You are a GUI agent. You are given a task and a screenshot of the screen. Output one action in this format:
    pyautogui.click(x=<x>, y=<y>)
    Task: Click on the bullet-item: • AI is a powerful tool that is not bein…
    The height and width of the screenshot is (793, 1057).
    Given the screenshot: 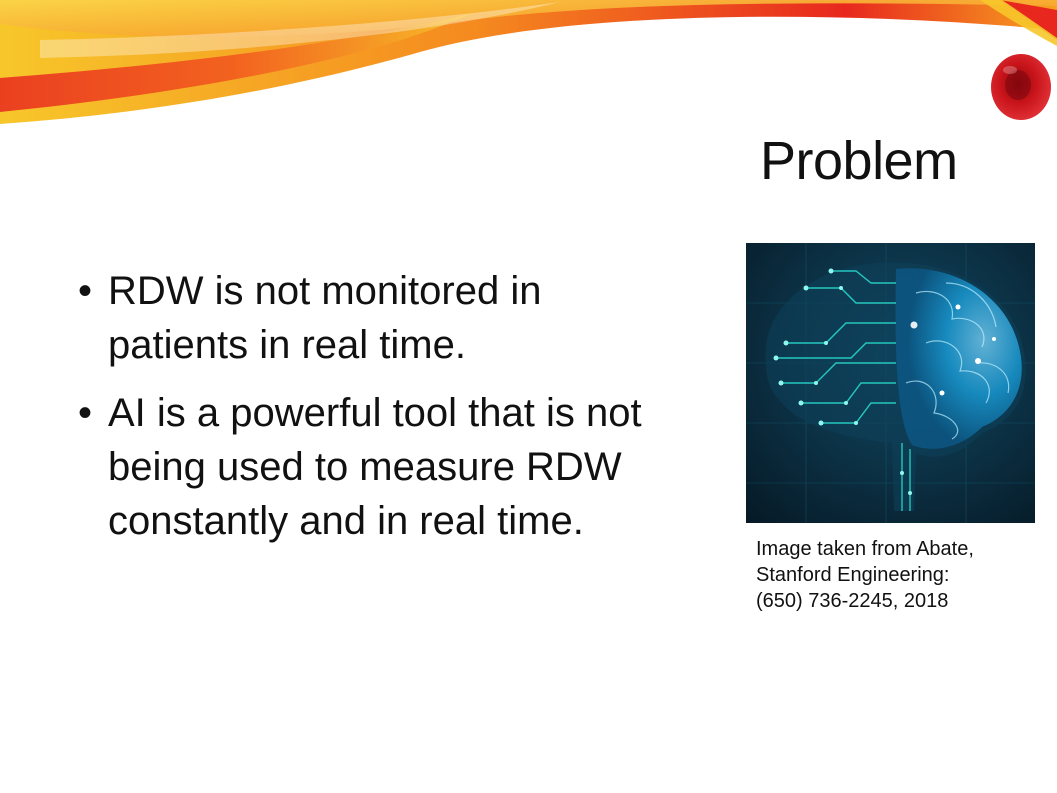 What is the action you would take?
    pyautogui.click(x=383, y=467)
    